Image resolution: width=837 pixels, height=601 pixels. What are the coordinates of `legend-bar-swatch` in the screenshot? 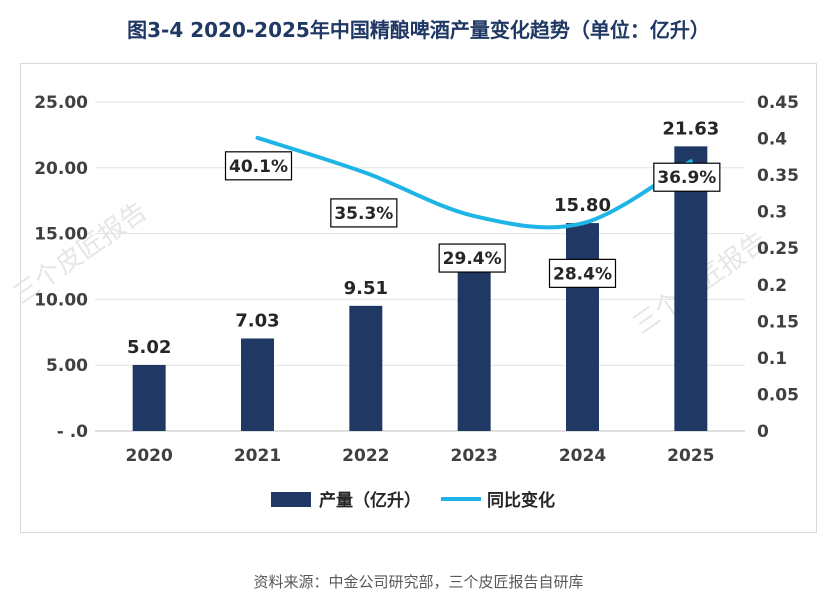 It's located at (291, 499).